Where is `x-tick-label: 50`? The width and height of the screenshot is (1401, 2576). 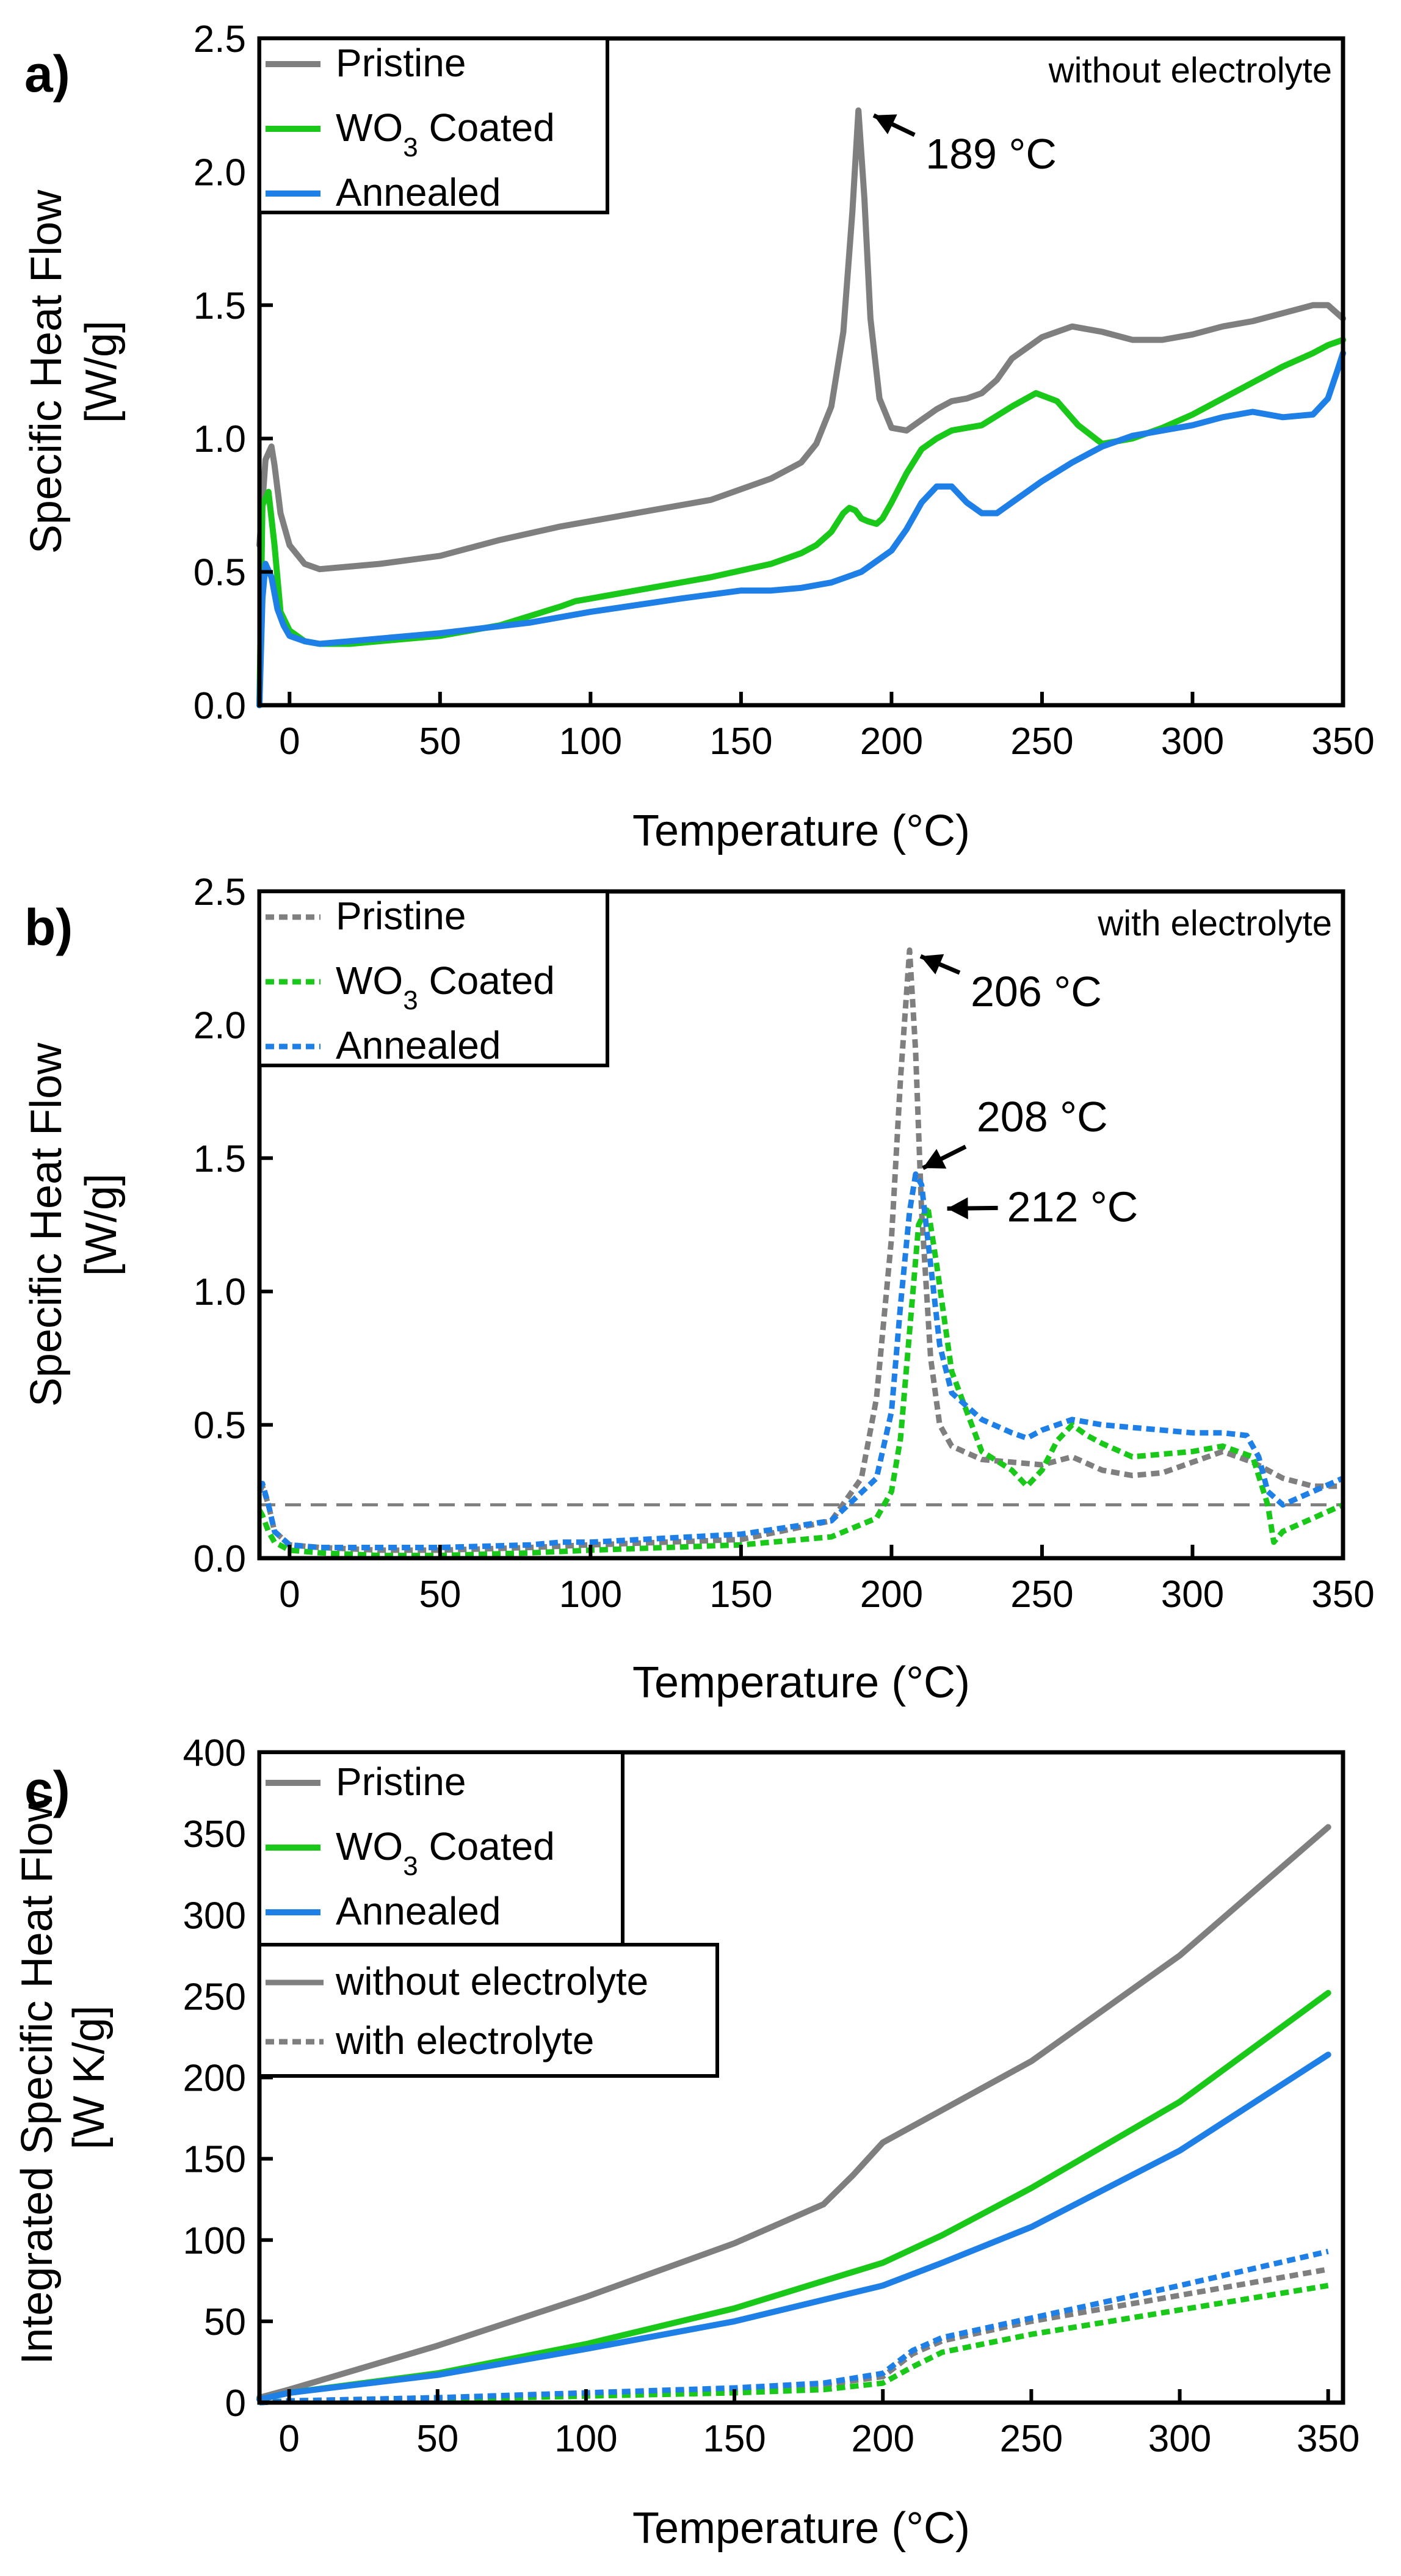
x-tick-label: 50 is located at coordinates (440, 741).